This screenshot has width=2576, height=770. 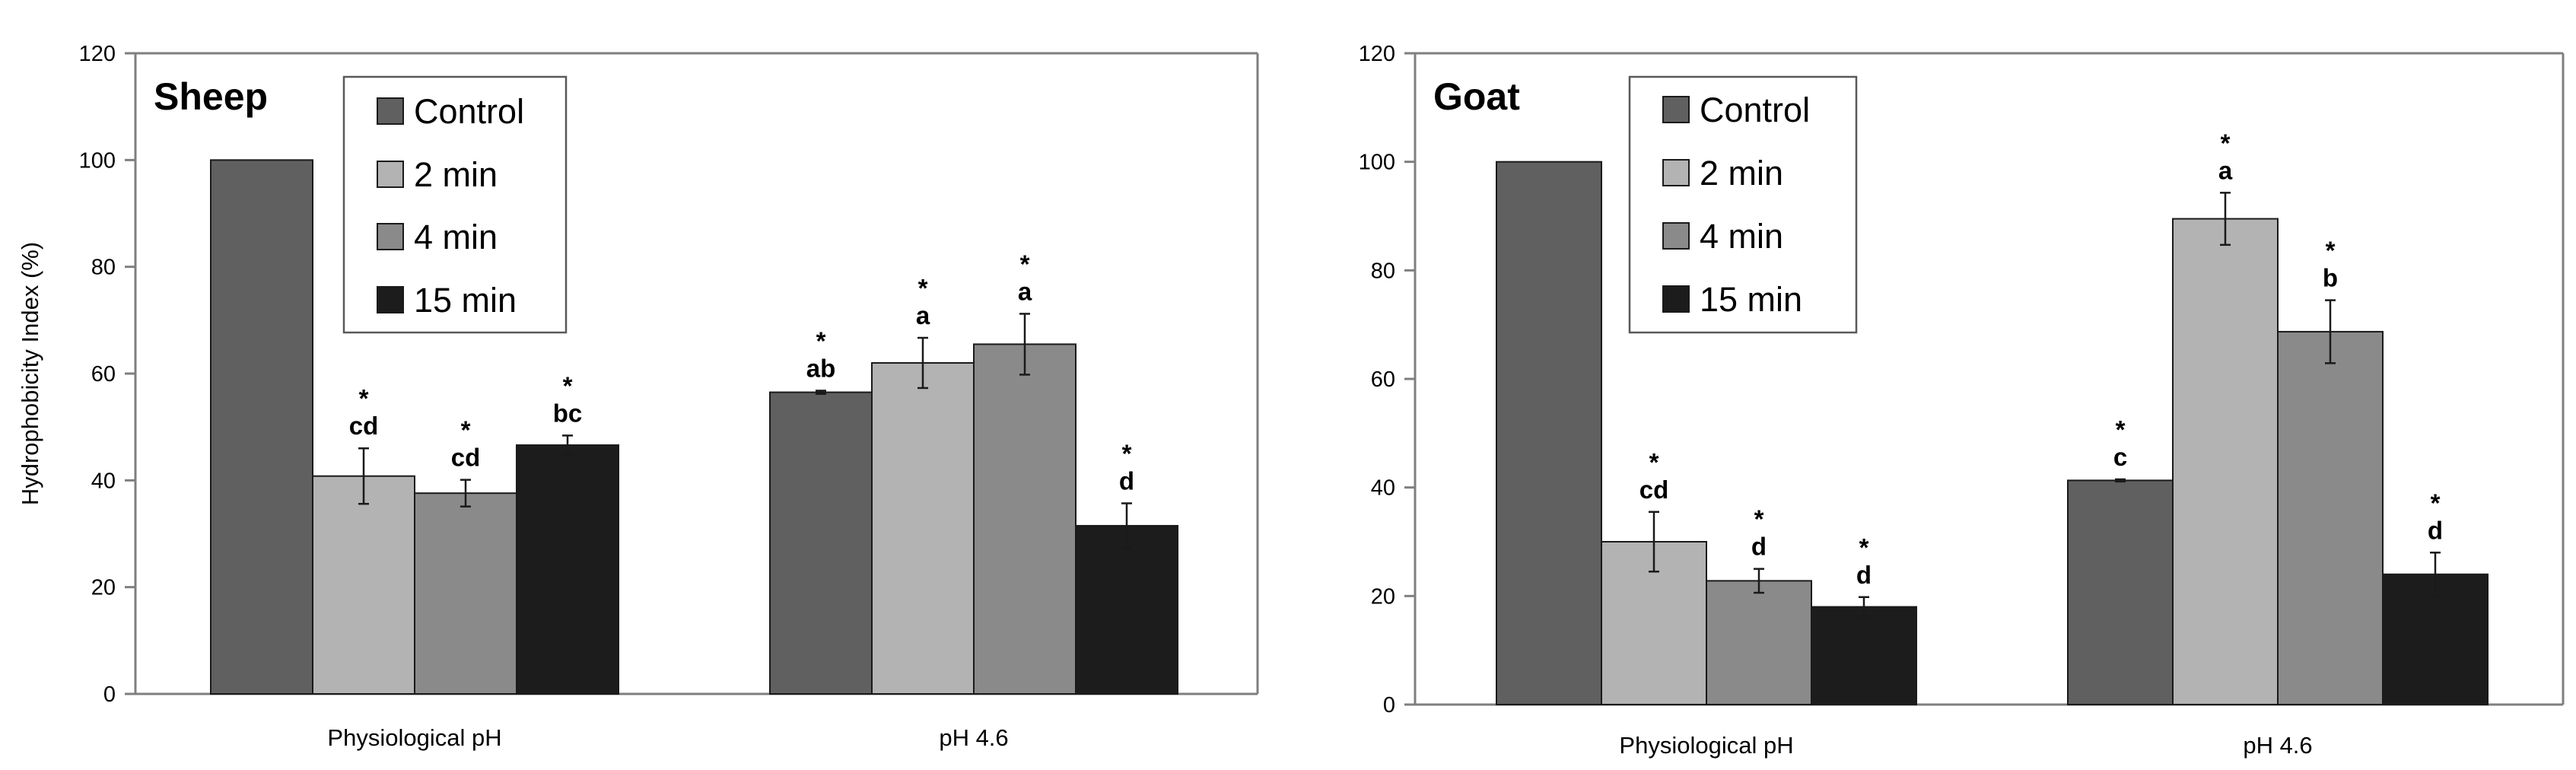 What do you see at coordinates (821, 368) in the screenshot?
I see `significance-letter: ab` at bounding box center [821, 368].